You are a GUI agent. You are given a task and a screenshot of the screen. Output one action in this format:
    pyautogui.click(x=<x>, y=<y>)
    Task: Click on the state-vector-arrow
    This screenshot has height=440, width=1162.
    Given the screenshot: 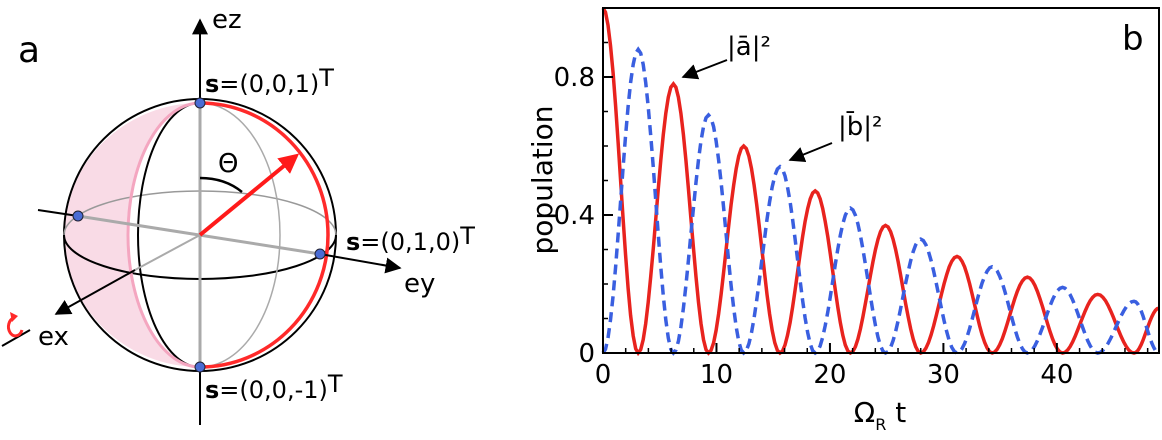 What is the action you would take?
    pyautogui.click(x=249, y=195)
    